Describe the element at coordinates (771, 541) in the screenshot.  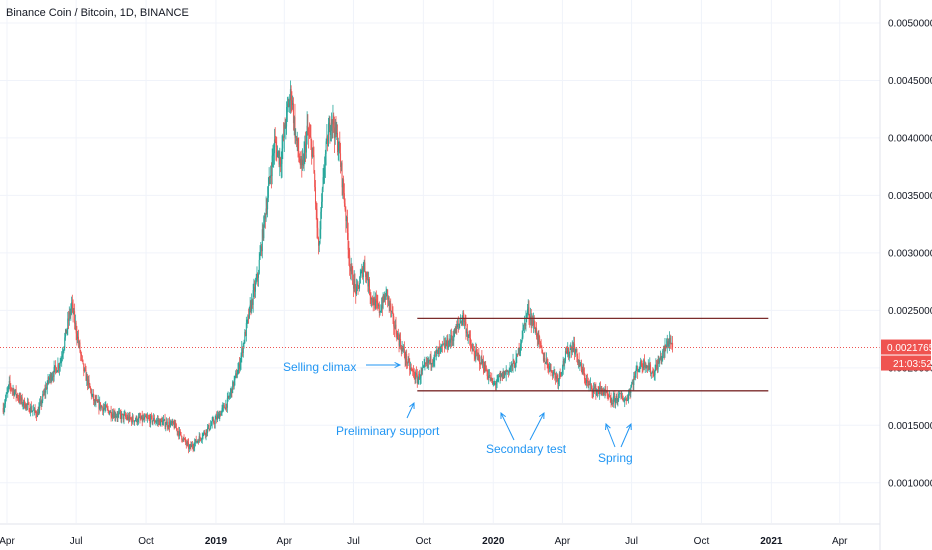
I see `x-tick-label: 2021` at that location.